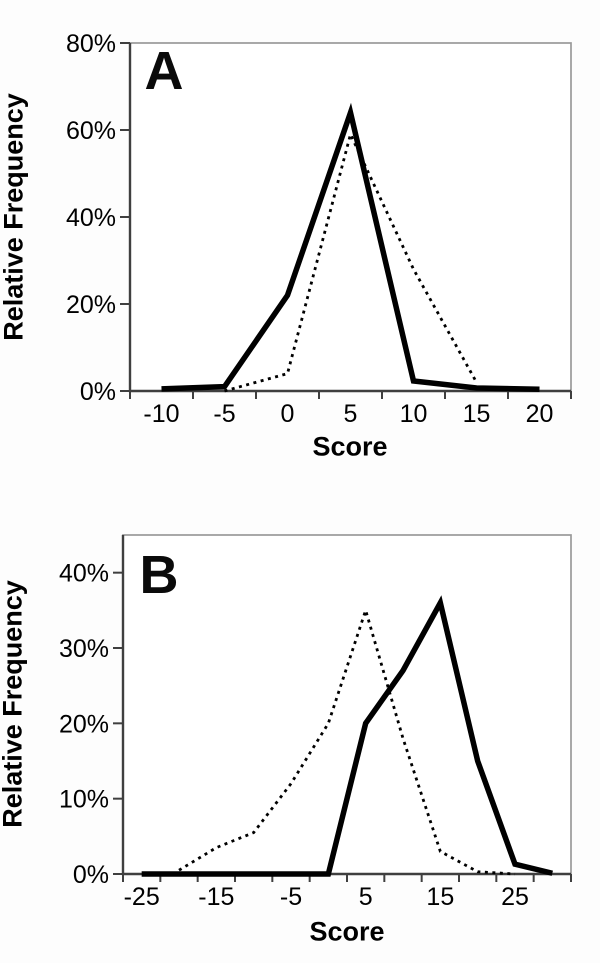 This screenshot has height=963, width=600. What do you see at coordinates (351, 261) in the screenshot?
I see `series-dotted-line` at bounding box center [351, 261].